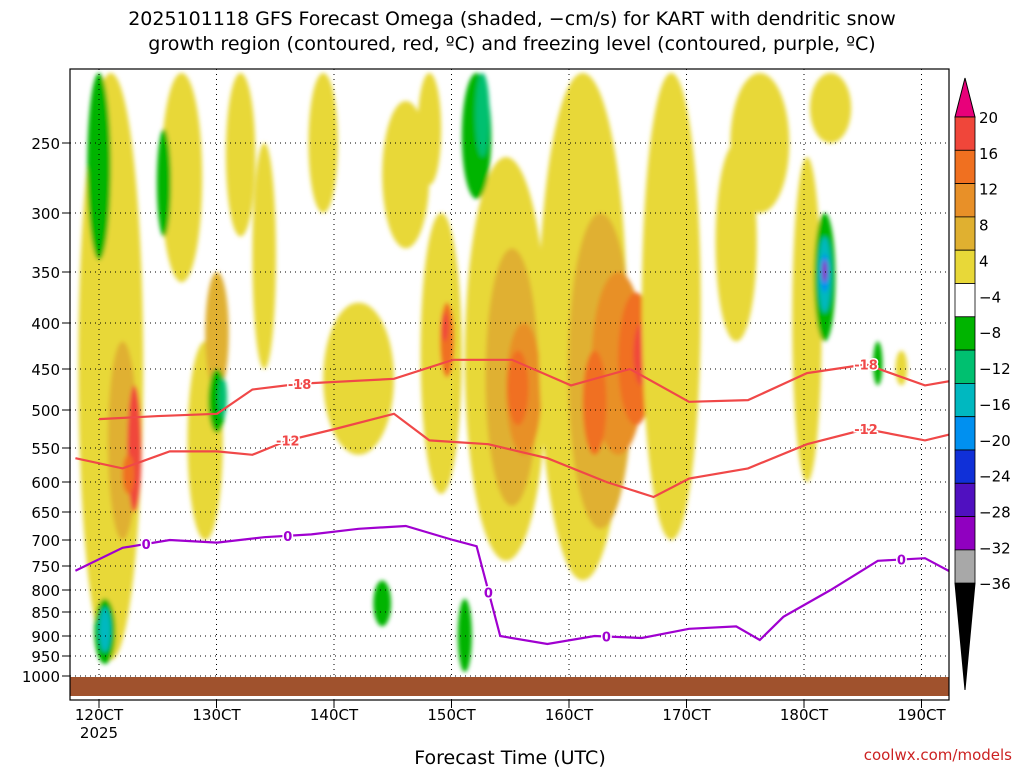 This screenshot has width=1024, height=768. What do you see at coordinates (569, 715) in the screenshot?
I see `x-tick-label: 160CT` at bounding box center [569, 715].